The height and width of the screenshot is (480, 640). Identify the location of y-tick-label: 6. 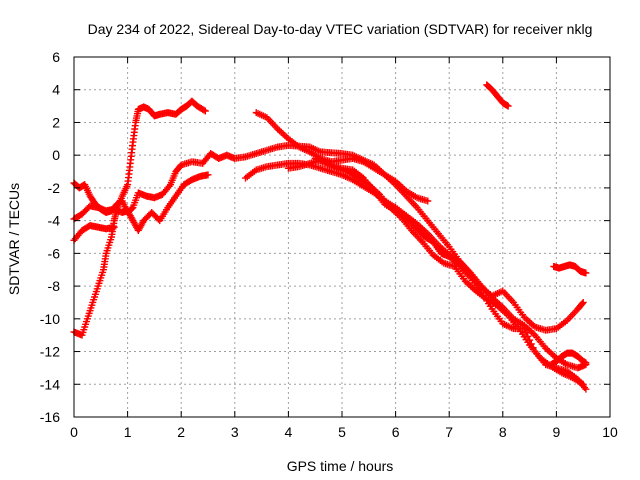
(56, 57).